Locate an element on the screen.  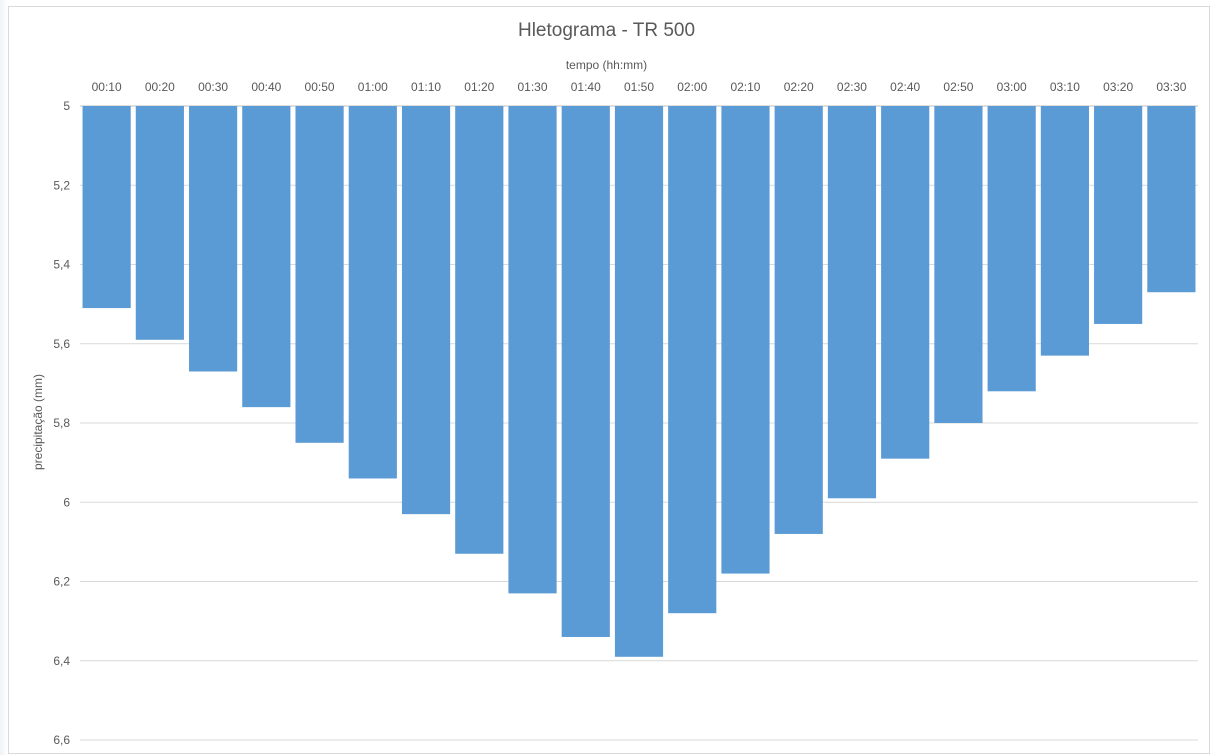
x-tick-label: 03:20 is located at coordinates (1118, 87).